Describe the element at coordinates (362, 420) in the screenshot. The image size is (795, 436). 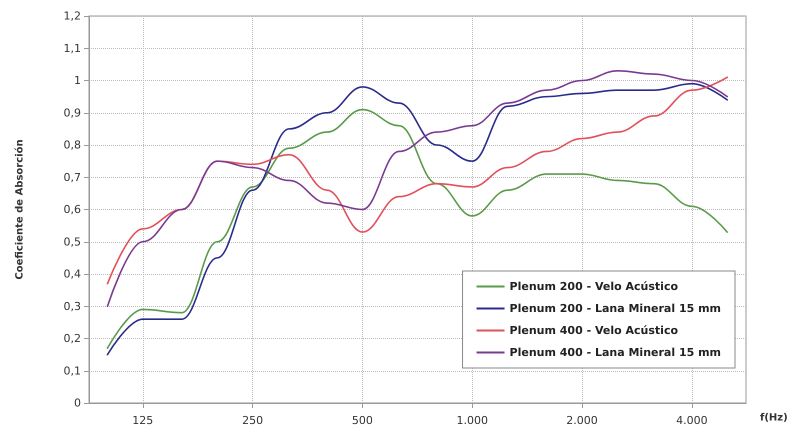
I see `x-tick-label: 500` at that location.